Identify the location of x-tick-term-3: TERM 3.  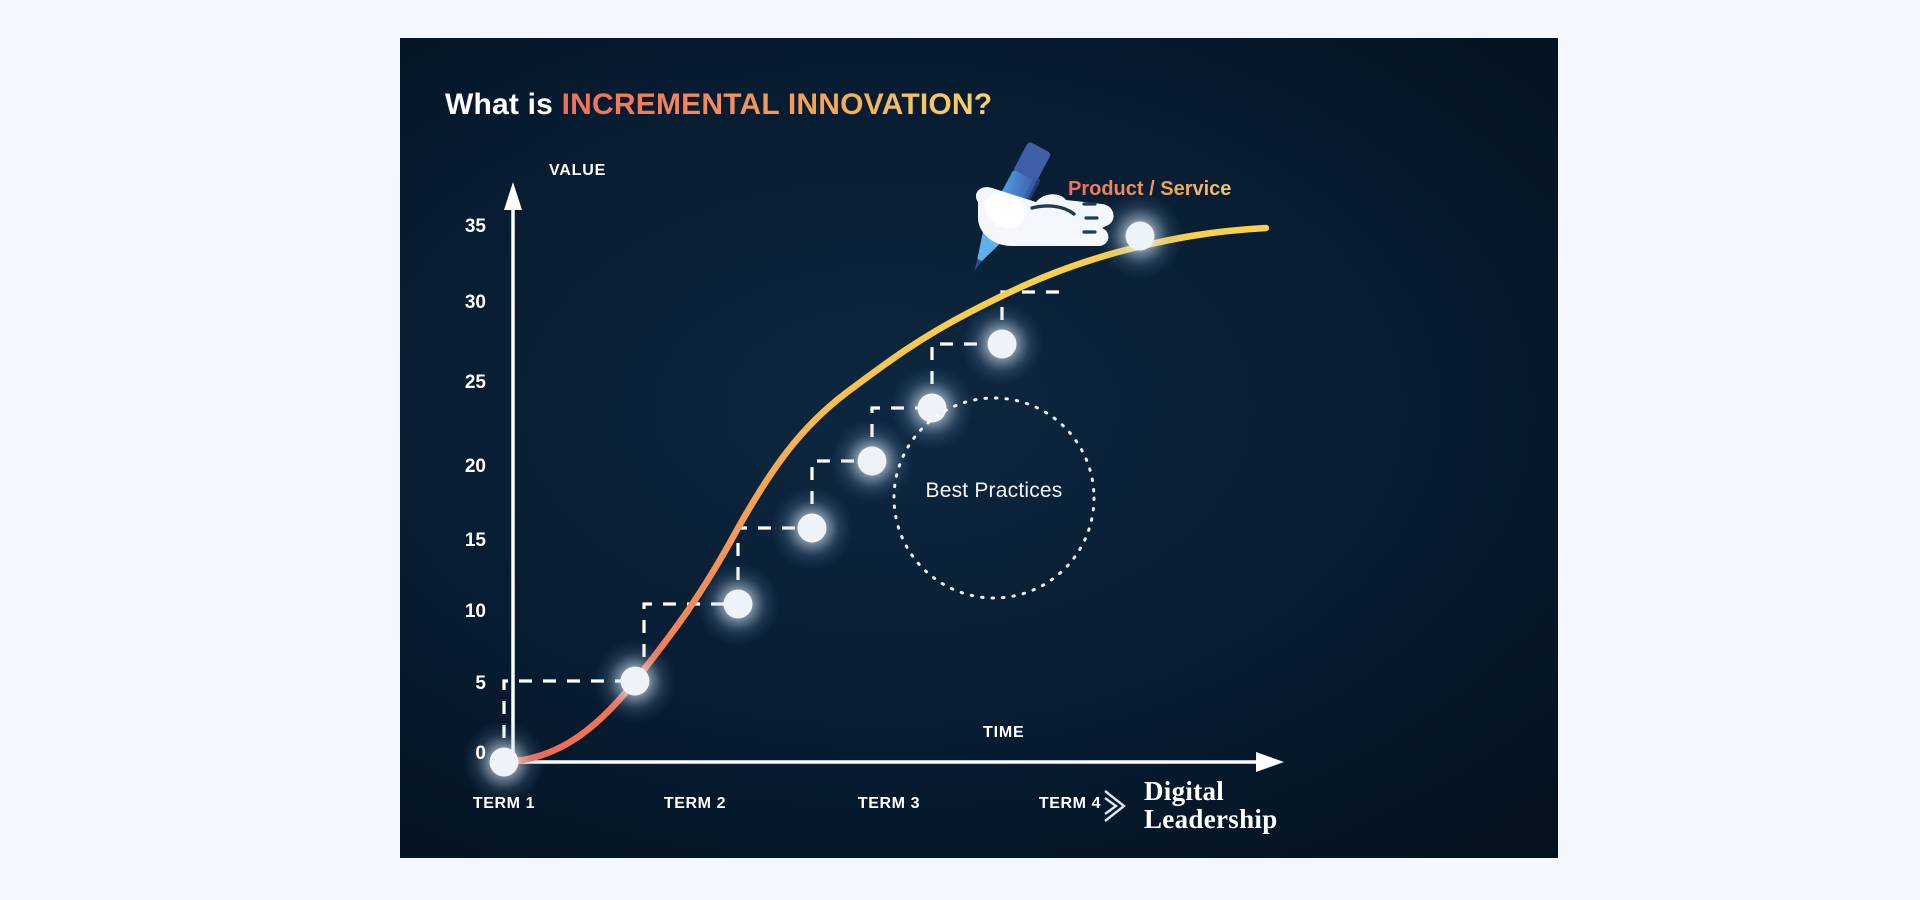
(889, 803).